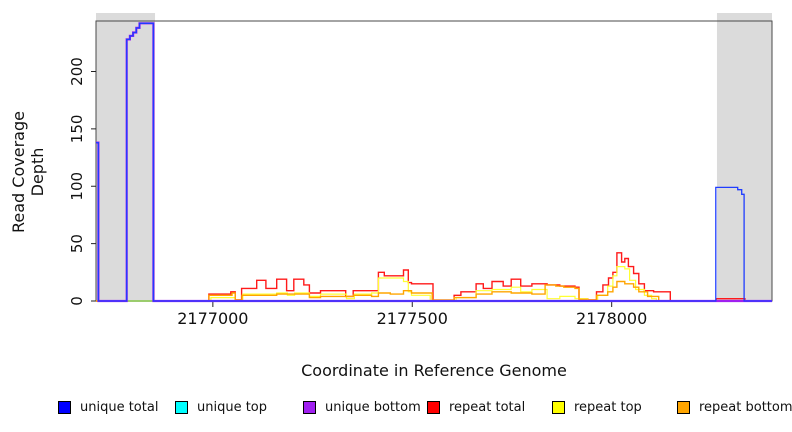 This screenshot has width=792, height=432. Describe the element at coordinates (28, 172) in the screenshot. I see `y-axis-label: Read Coverage Depth` at that location.